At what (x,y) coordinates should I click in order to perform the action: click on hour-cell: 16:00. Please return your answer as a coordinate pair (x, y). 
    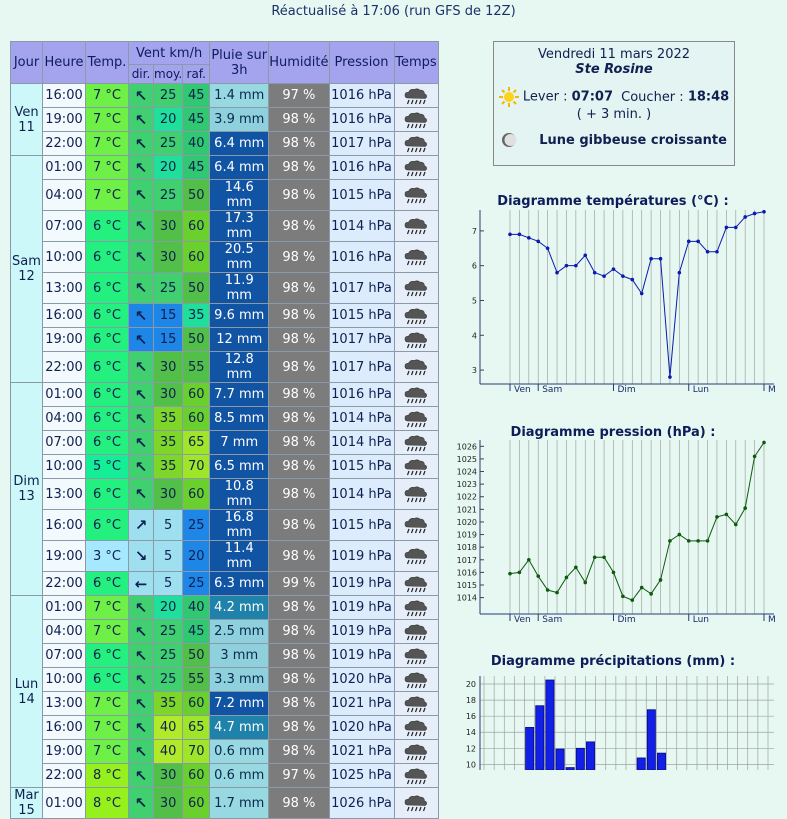
    Looking at the image, I should click on (64, 525).